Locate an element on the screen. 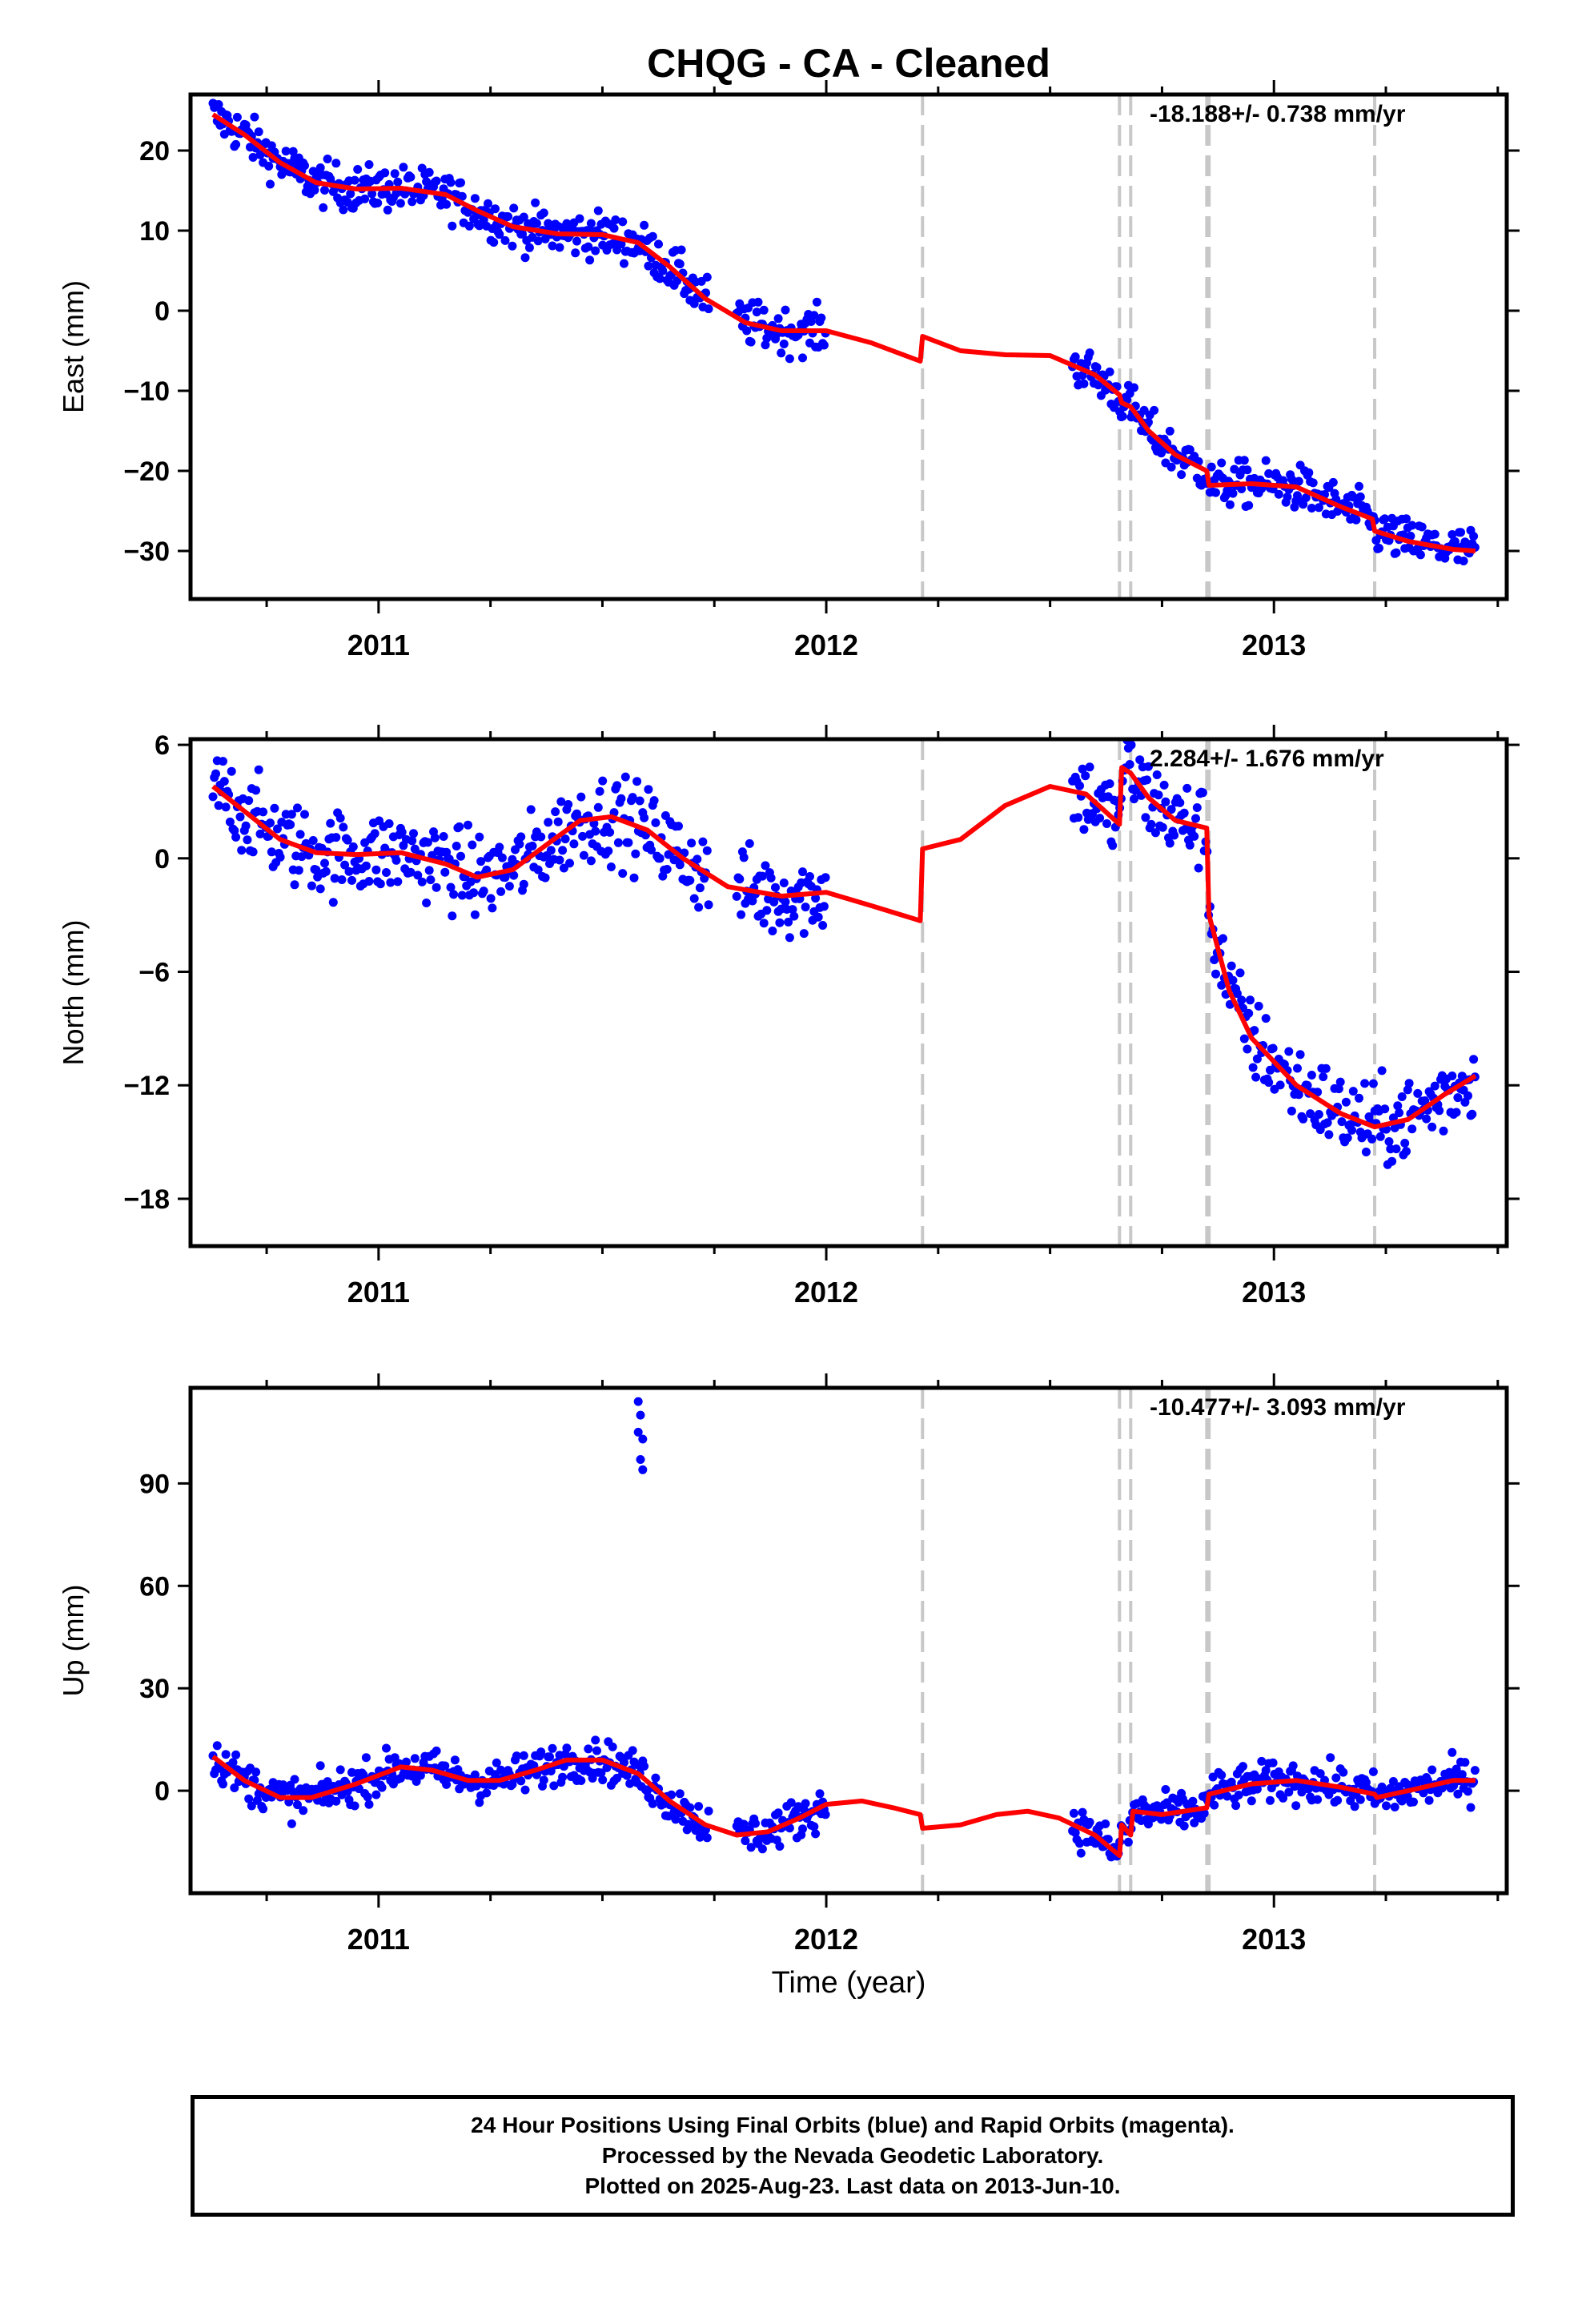 The height and width of the screenshot is (2324, 1582). chart-title: CHQG - CA - Cleaned is located at coordinates (848, 63).